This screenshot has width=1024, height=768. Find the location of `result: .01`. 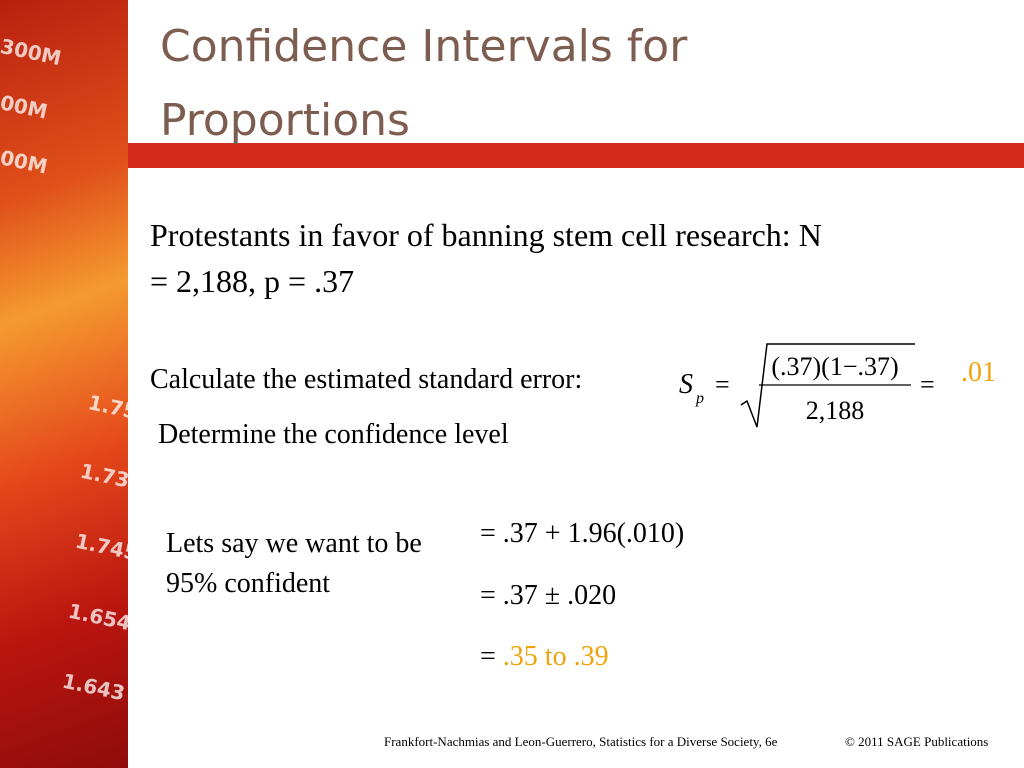

result: .01 is located at coordinates (978, 372).